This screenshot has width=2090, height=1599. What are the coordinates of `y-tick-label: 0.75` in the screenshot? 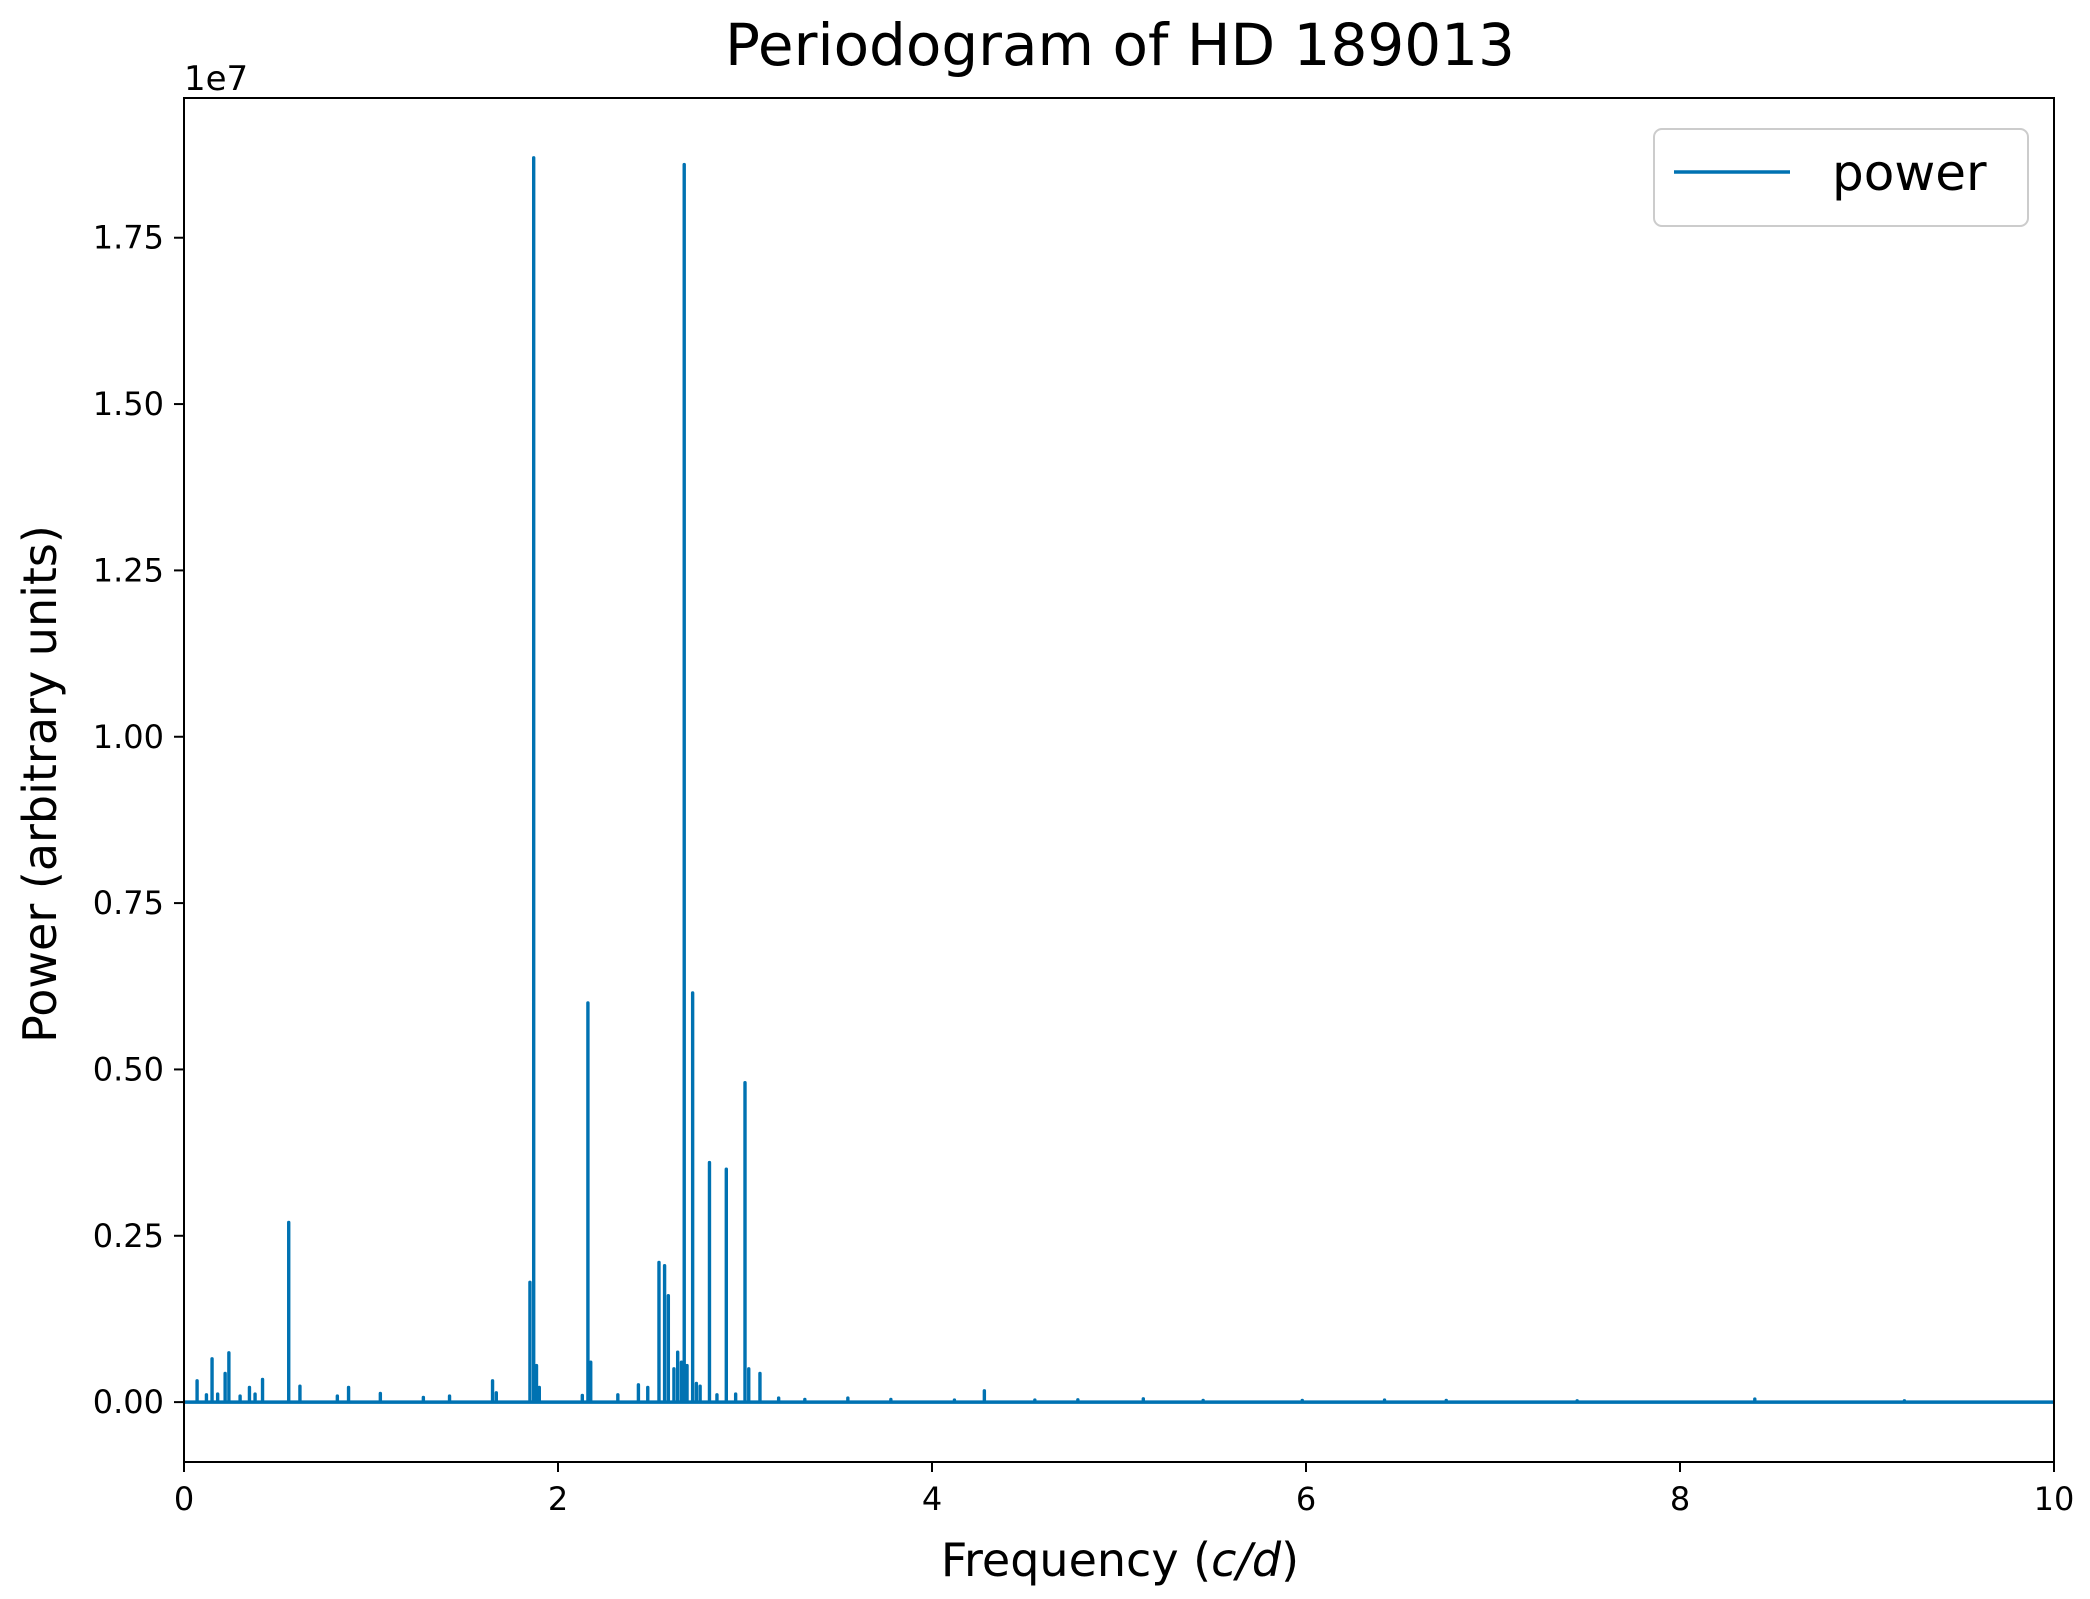 It's located at (128, 903).